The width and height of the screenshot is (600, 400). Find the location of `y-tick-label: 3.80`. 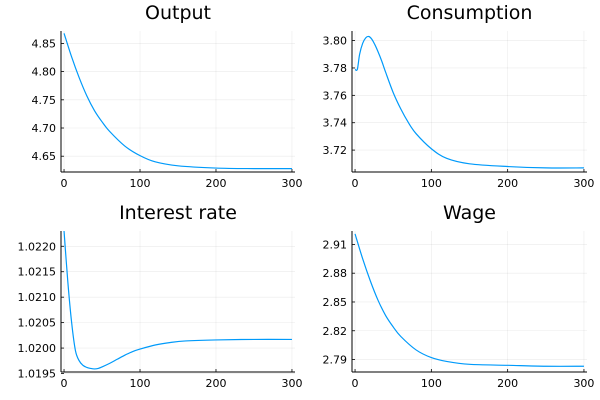

y-tick-label: 3.80 is located at coordinates (335, 41).